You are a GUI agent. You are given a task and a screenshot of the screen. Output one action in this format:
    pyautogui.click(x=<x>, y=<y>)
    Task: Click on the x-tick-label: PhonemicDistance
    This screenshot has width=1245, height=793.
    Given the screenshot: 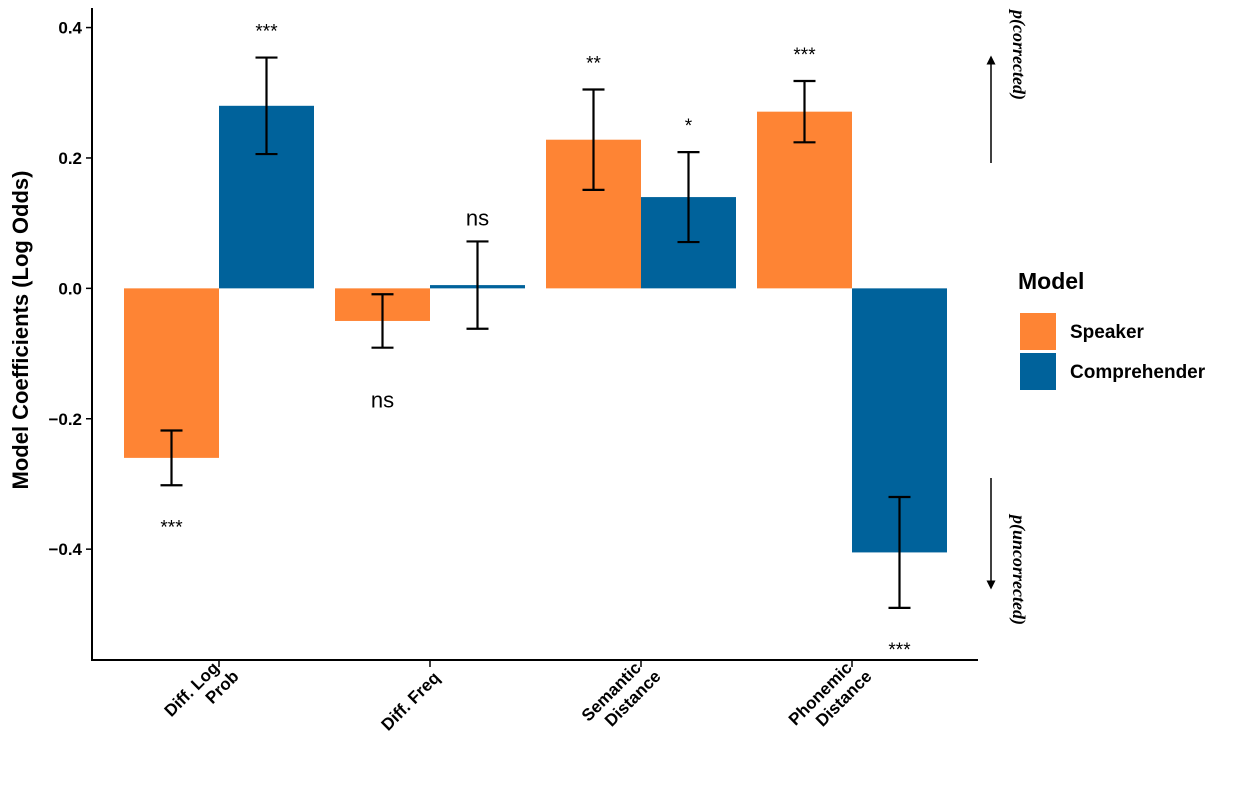 What is the action you would take?
    pyautogui.click(x=830, y=698)
    